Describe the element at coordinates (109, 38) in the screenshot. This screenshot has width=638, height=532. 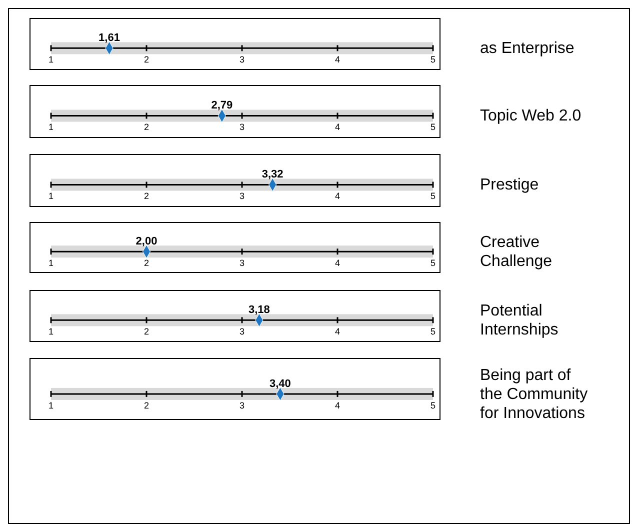
I see `data-label: 1,61` at that location.